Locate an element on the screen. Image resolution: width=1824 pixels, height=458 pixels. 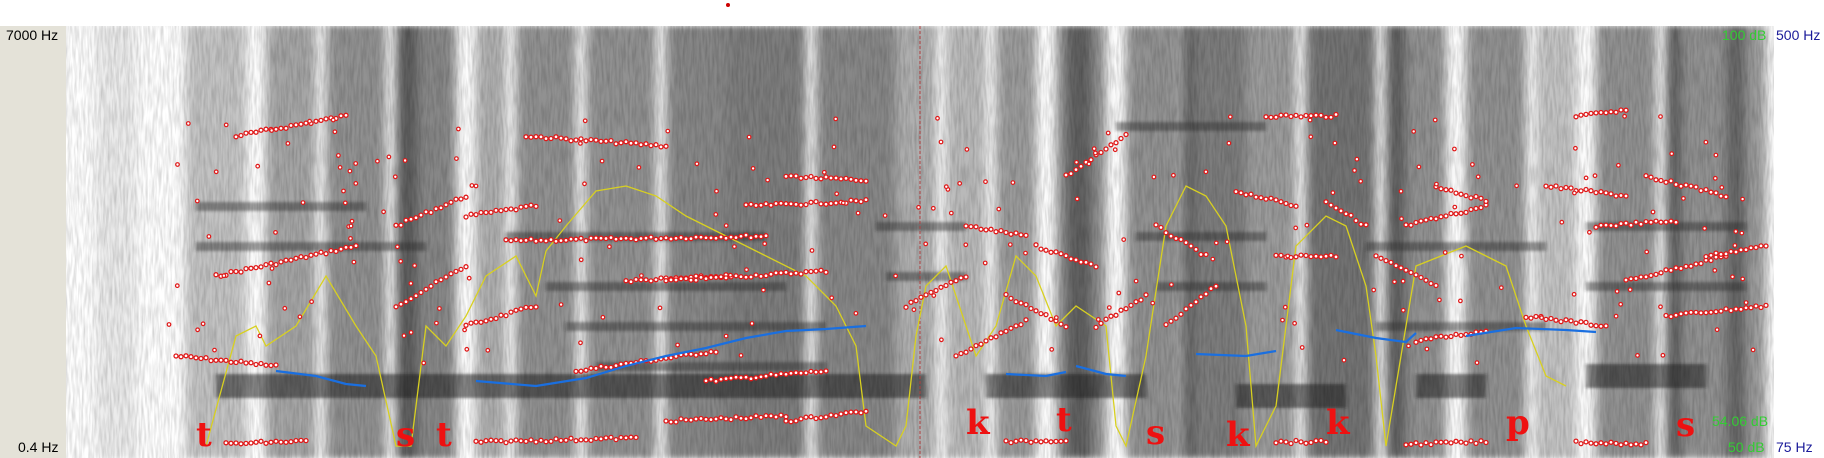
phoneme-label: s is located at coordinates (1685, 425).